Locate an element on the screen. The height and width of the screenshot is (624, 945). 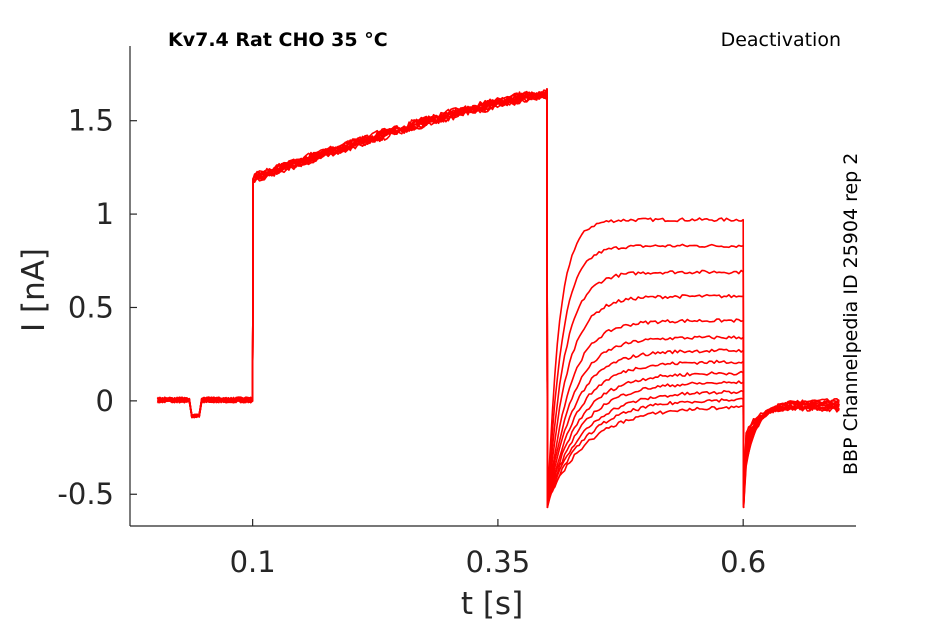
x-tick-label: 0.6 is located at coordinates (743, 562).